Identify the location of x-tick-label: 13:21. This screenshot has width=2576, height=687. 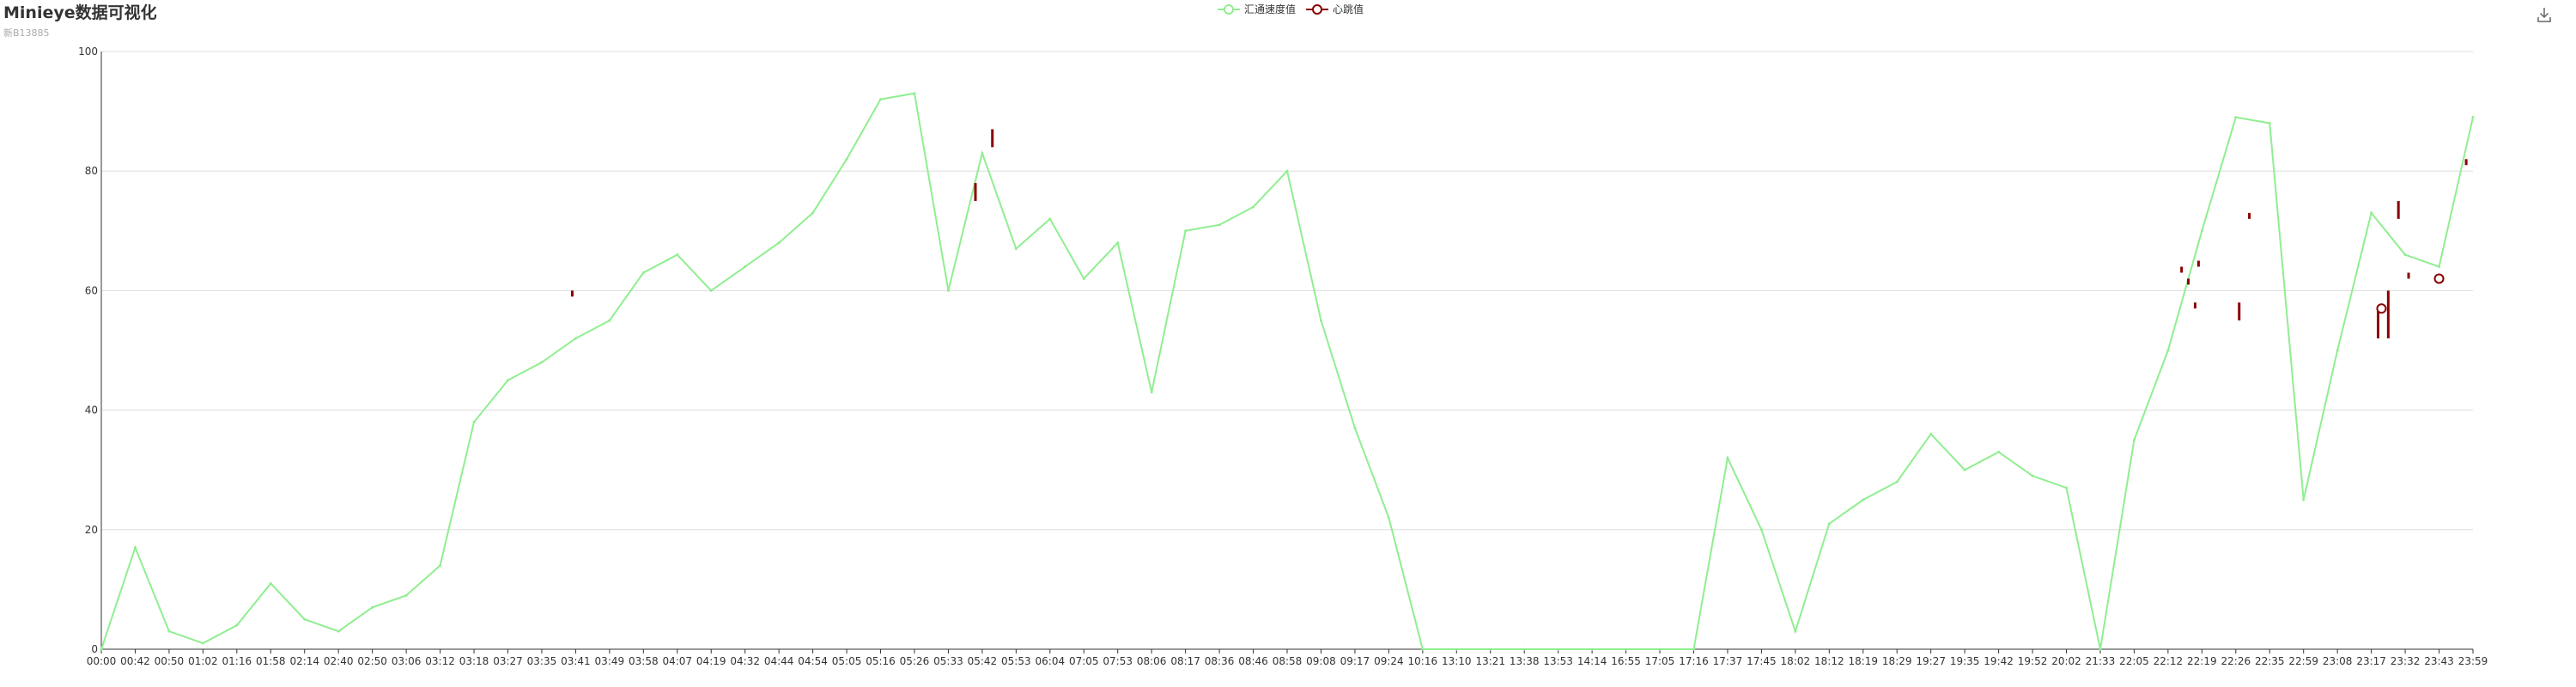
(1490, 661).